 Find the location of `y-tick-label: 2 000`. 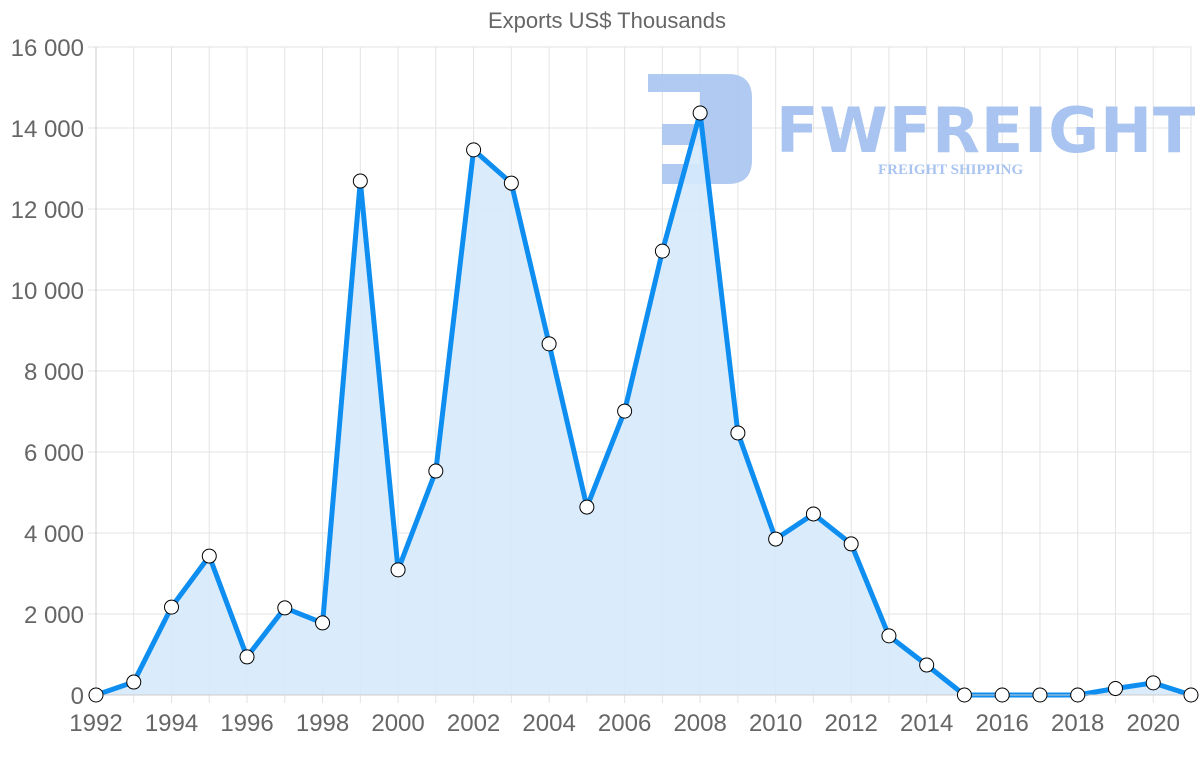

y-tick-label: 2 000 is located at coordinates (54, 615).